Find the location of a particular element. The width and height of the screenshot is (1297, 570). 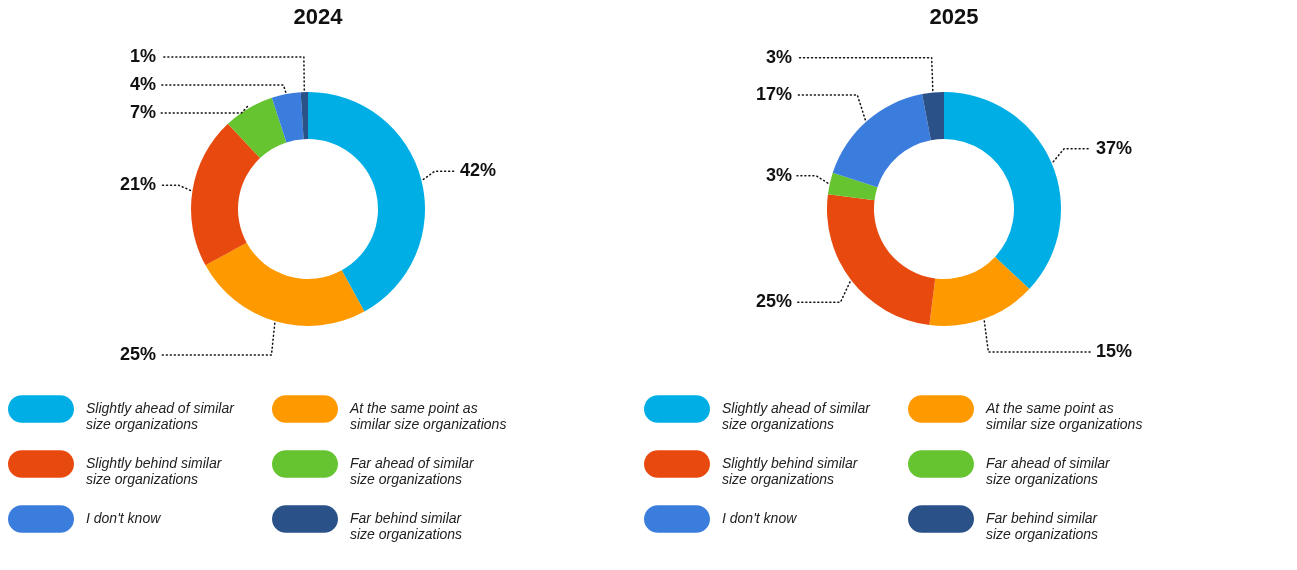

data-label: 21% is located at coordinates (137, 184).